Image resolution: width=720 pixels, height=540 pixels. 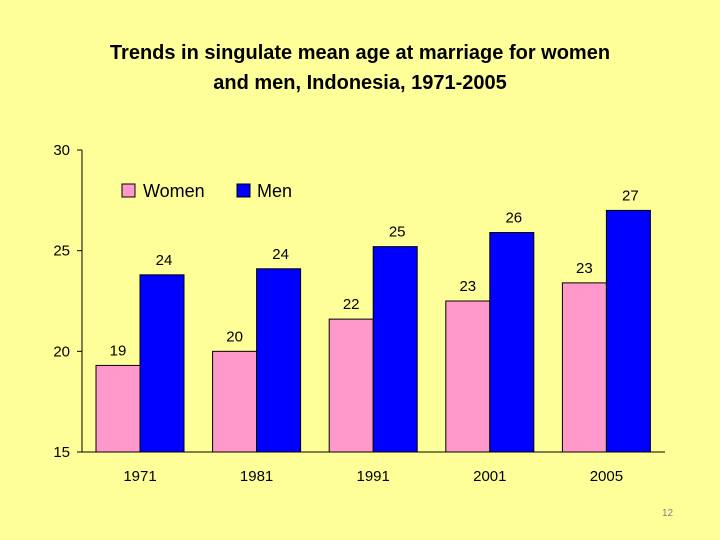 I want to click on legend-label-women: Women, so click(x=174, y=191).